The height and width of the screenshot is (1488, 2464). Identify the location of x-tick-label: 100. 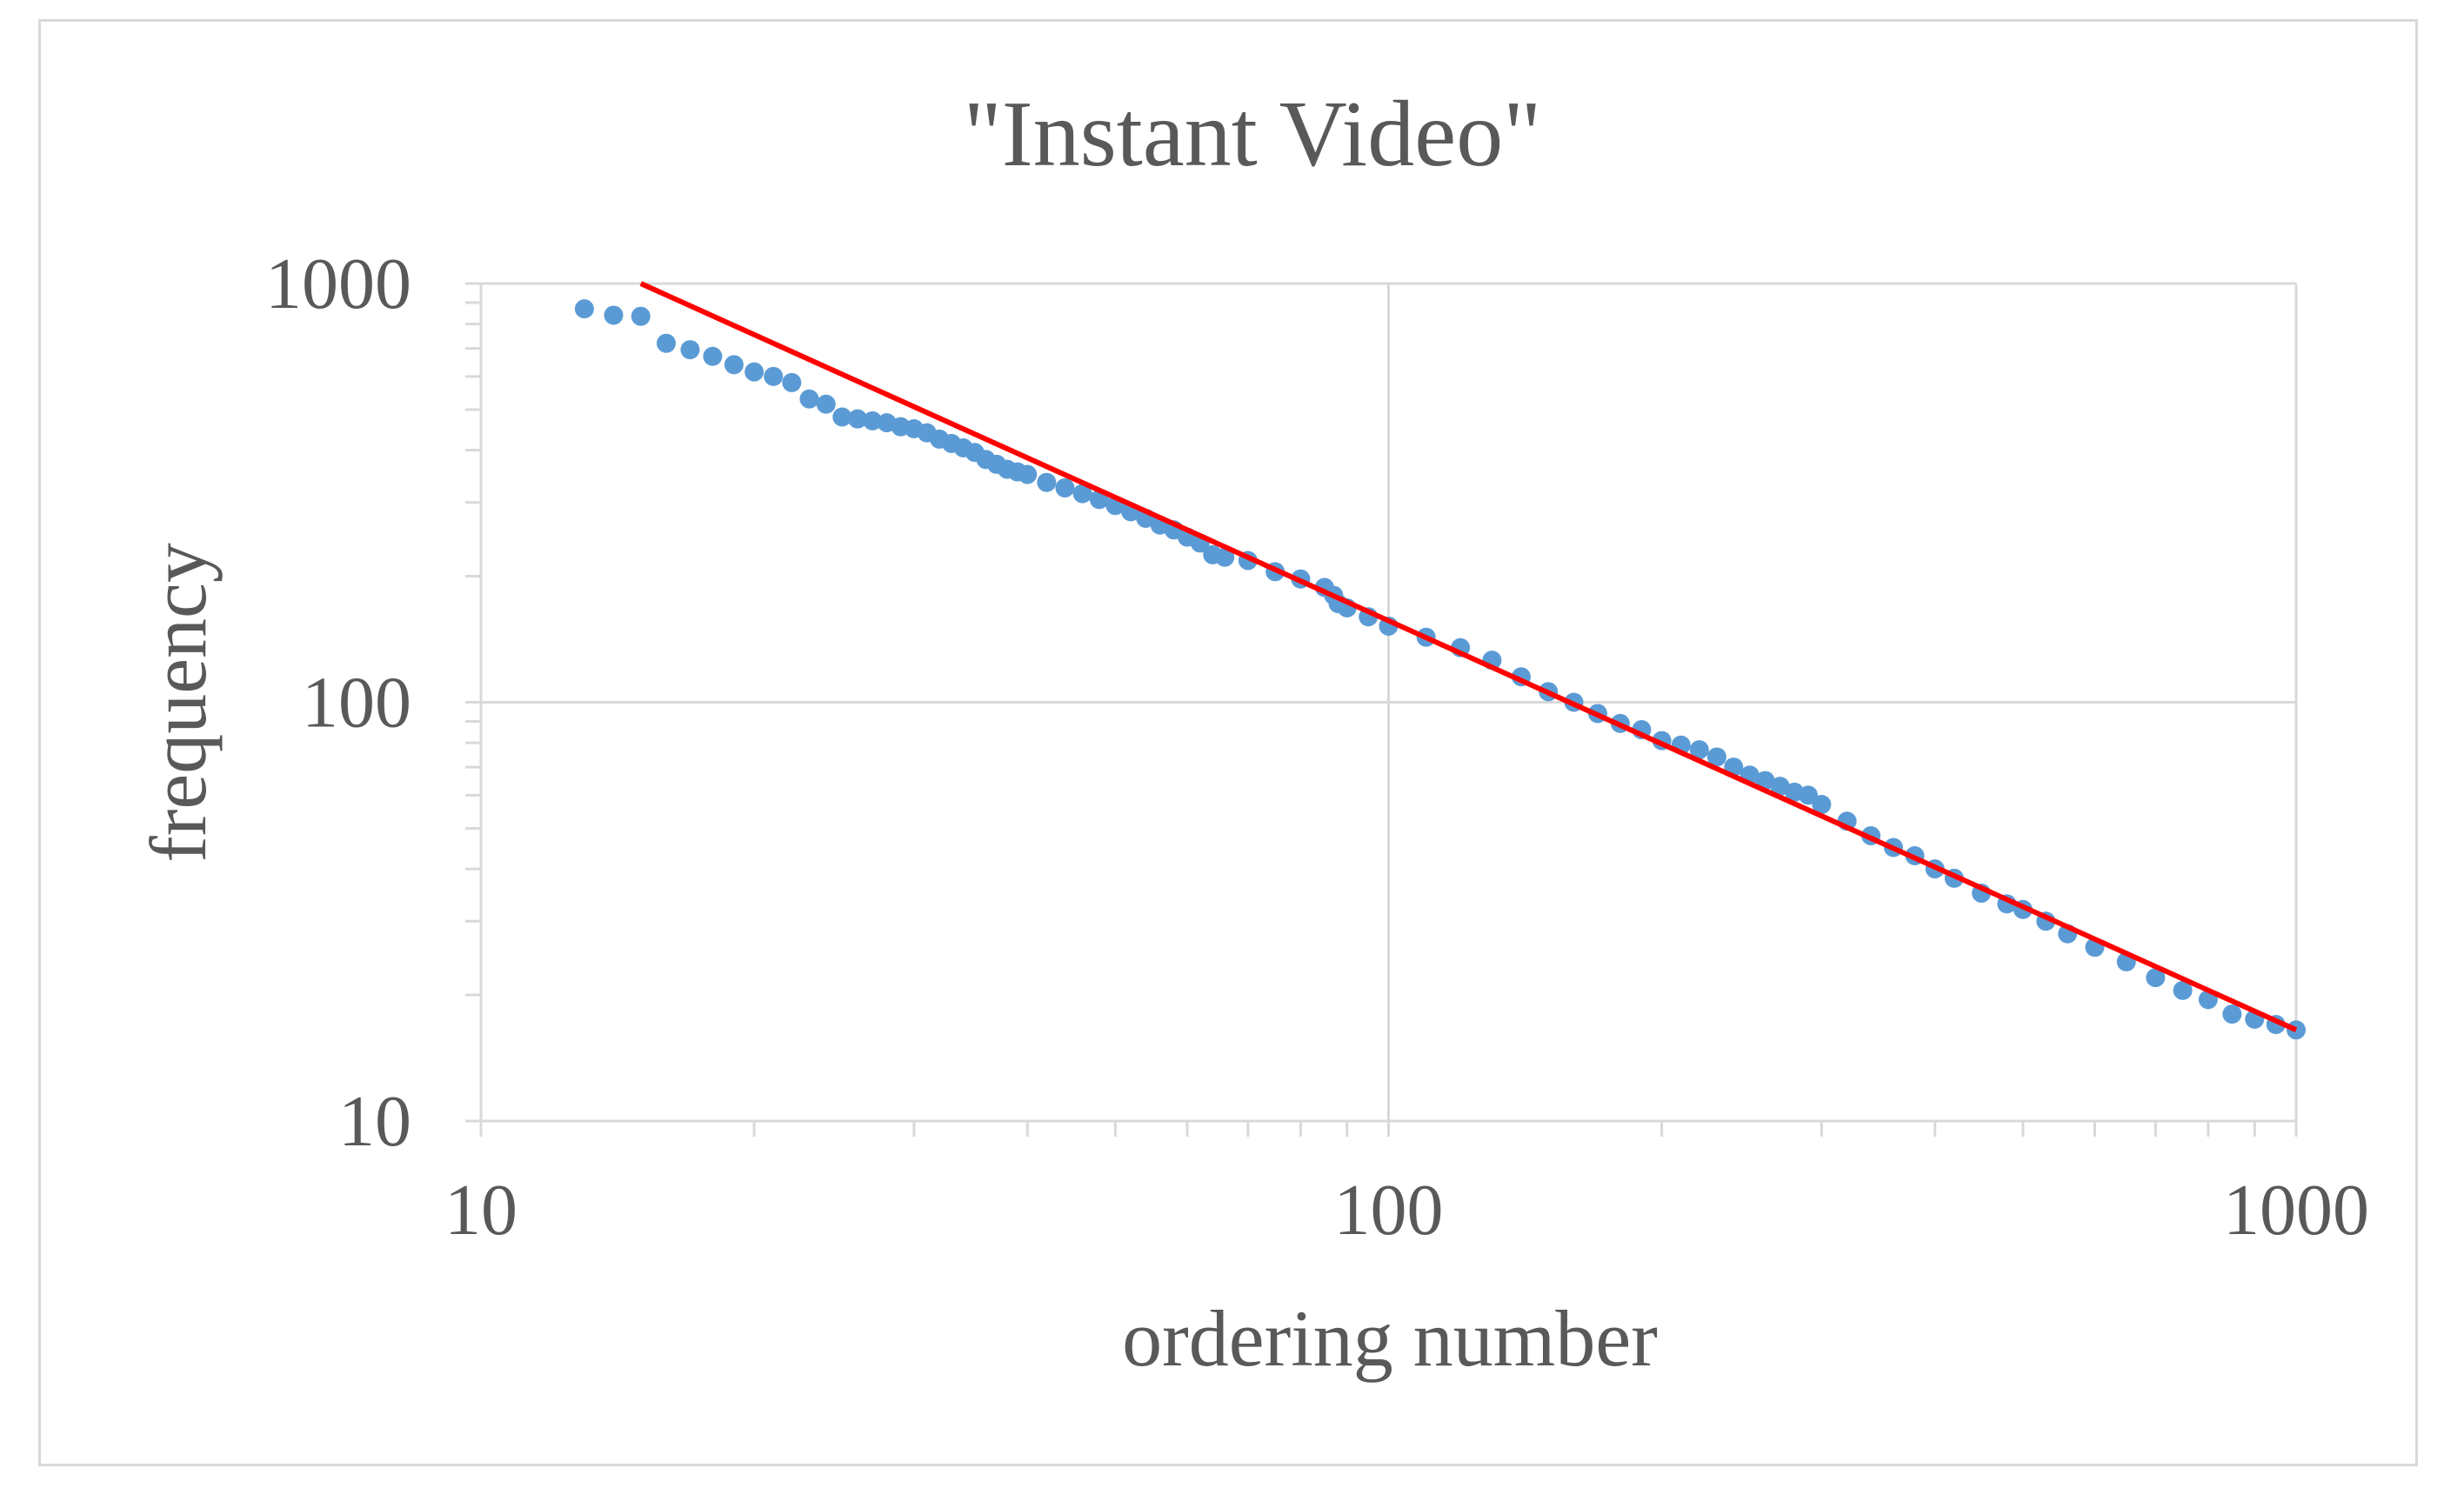
(1389, 1210).